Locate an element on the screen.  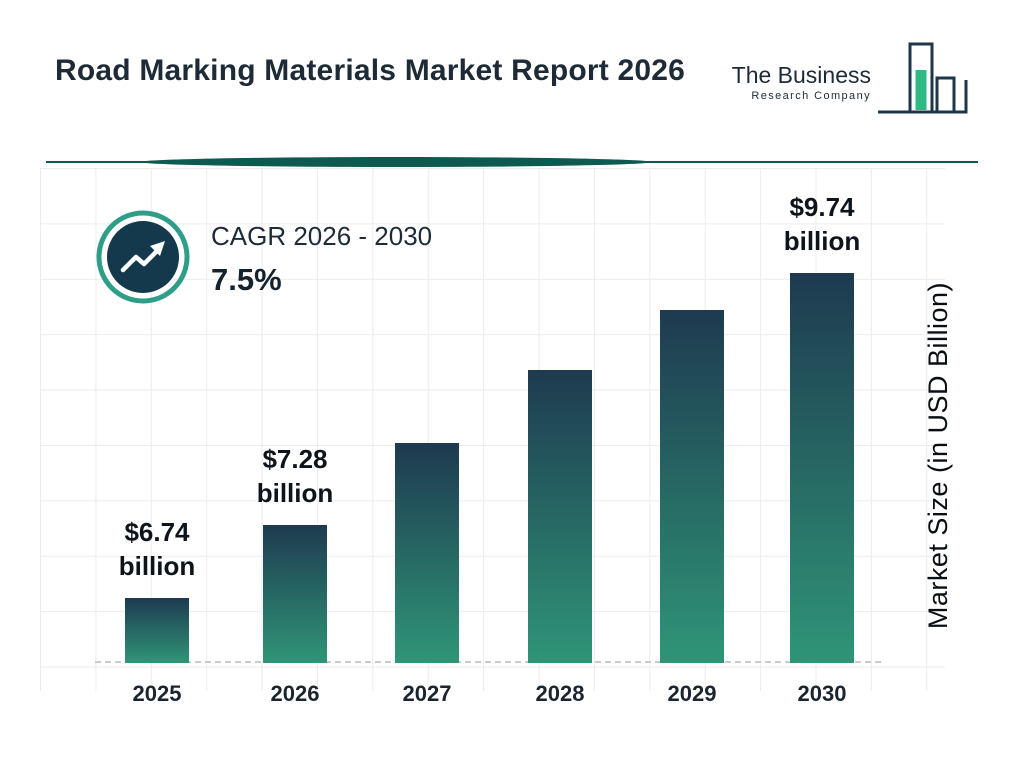
x-tick-2025: 2025 is located at coordinates (157, 693).